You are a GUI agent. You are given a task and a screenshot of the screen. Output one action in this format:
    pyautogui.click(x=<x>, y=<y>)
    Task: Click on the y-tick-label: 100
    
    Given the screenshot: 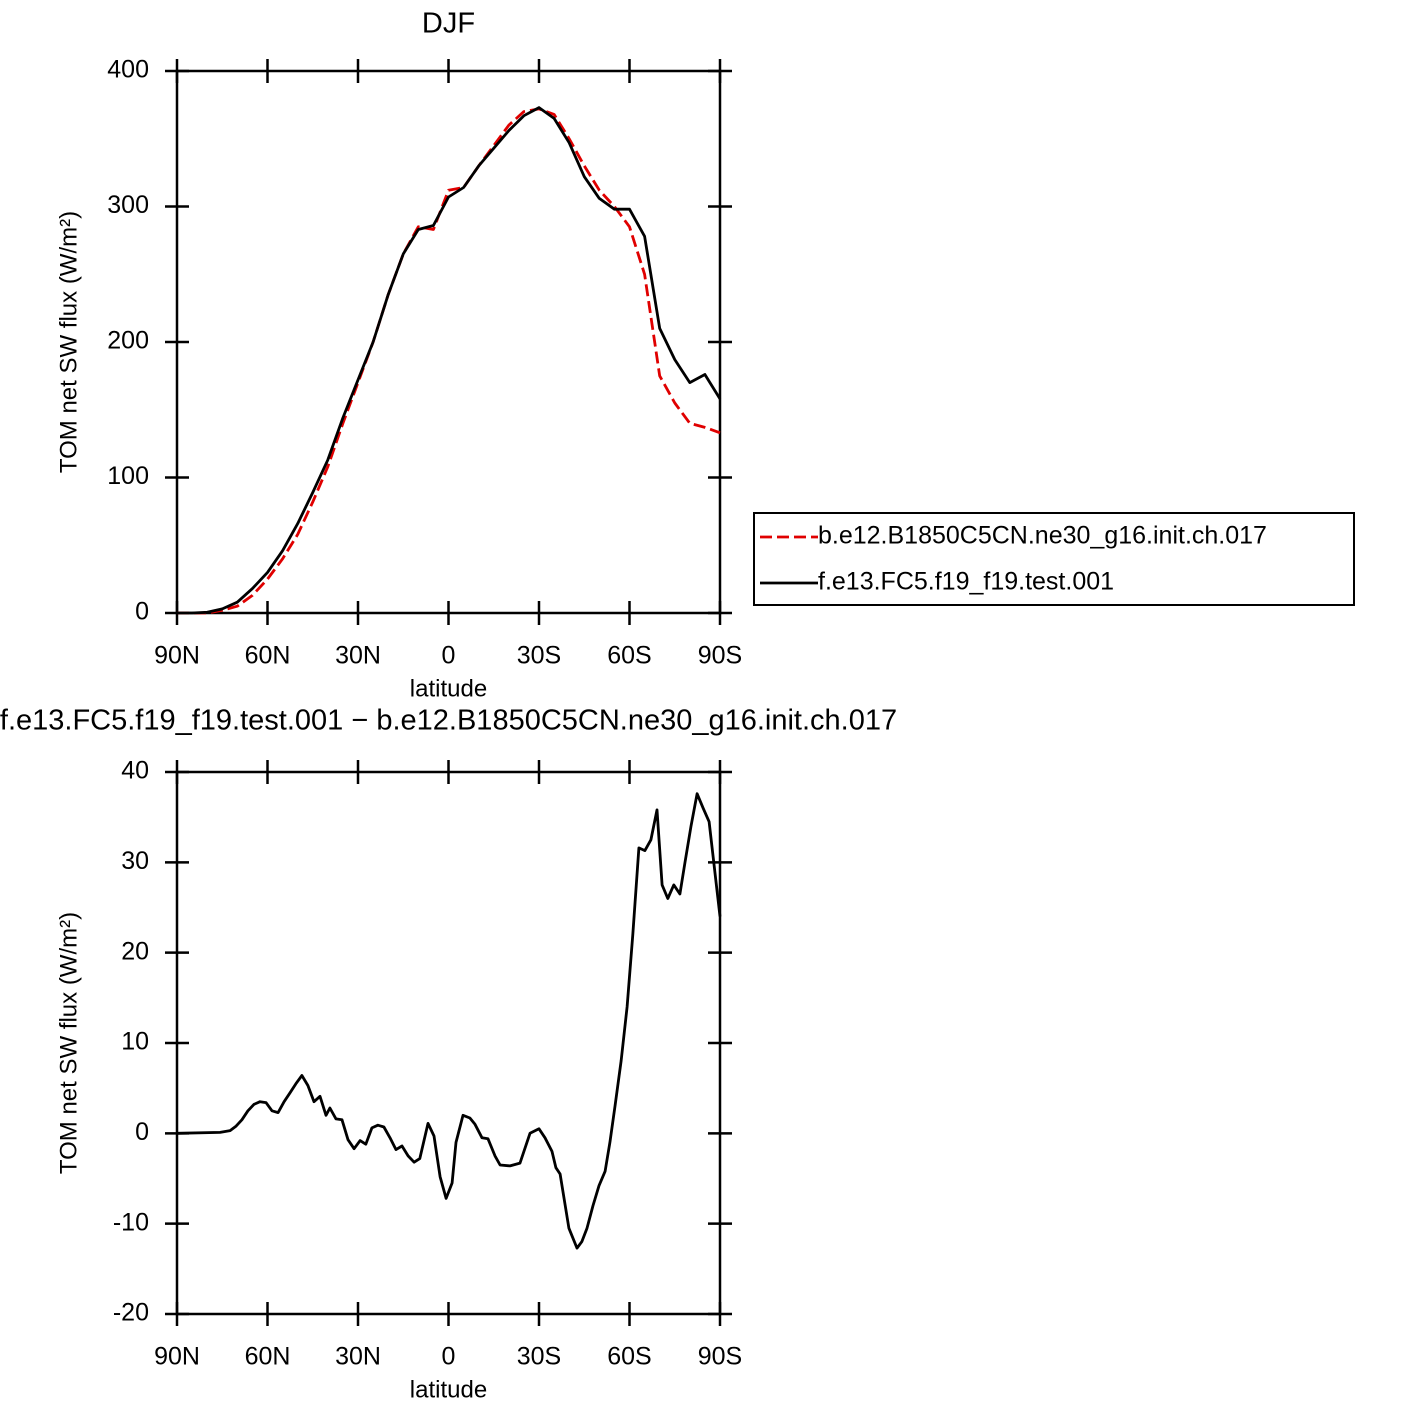 What is the action you would take?
    pyautogui.click(x=128, y=476)
    